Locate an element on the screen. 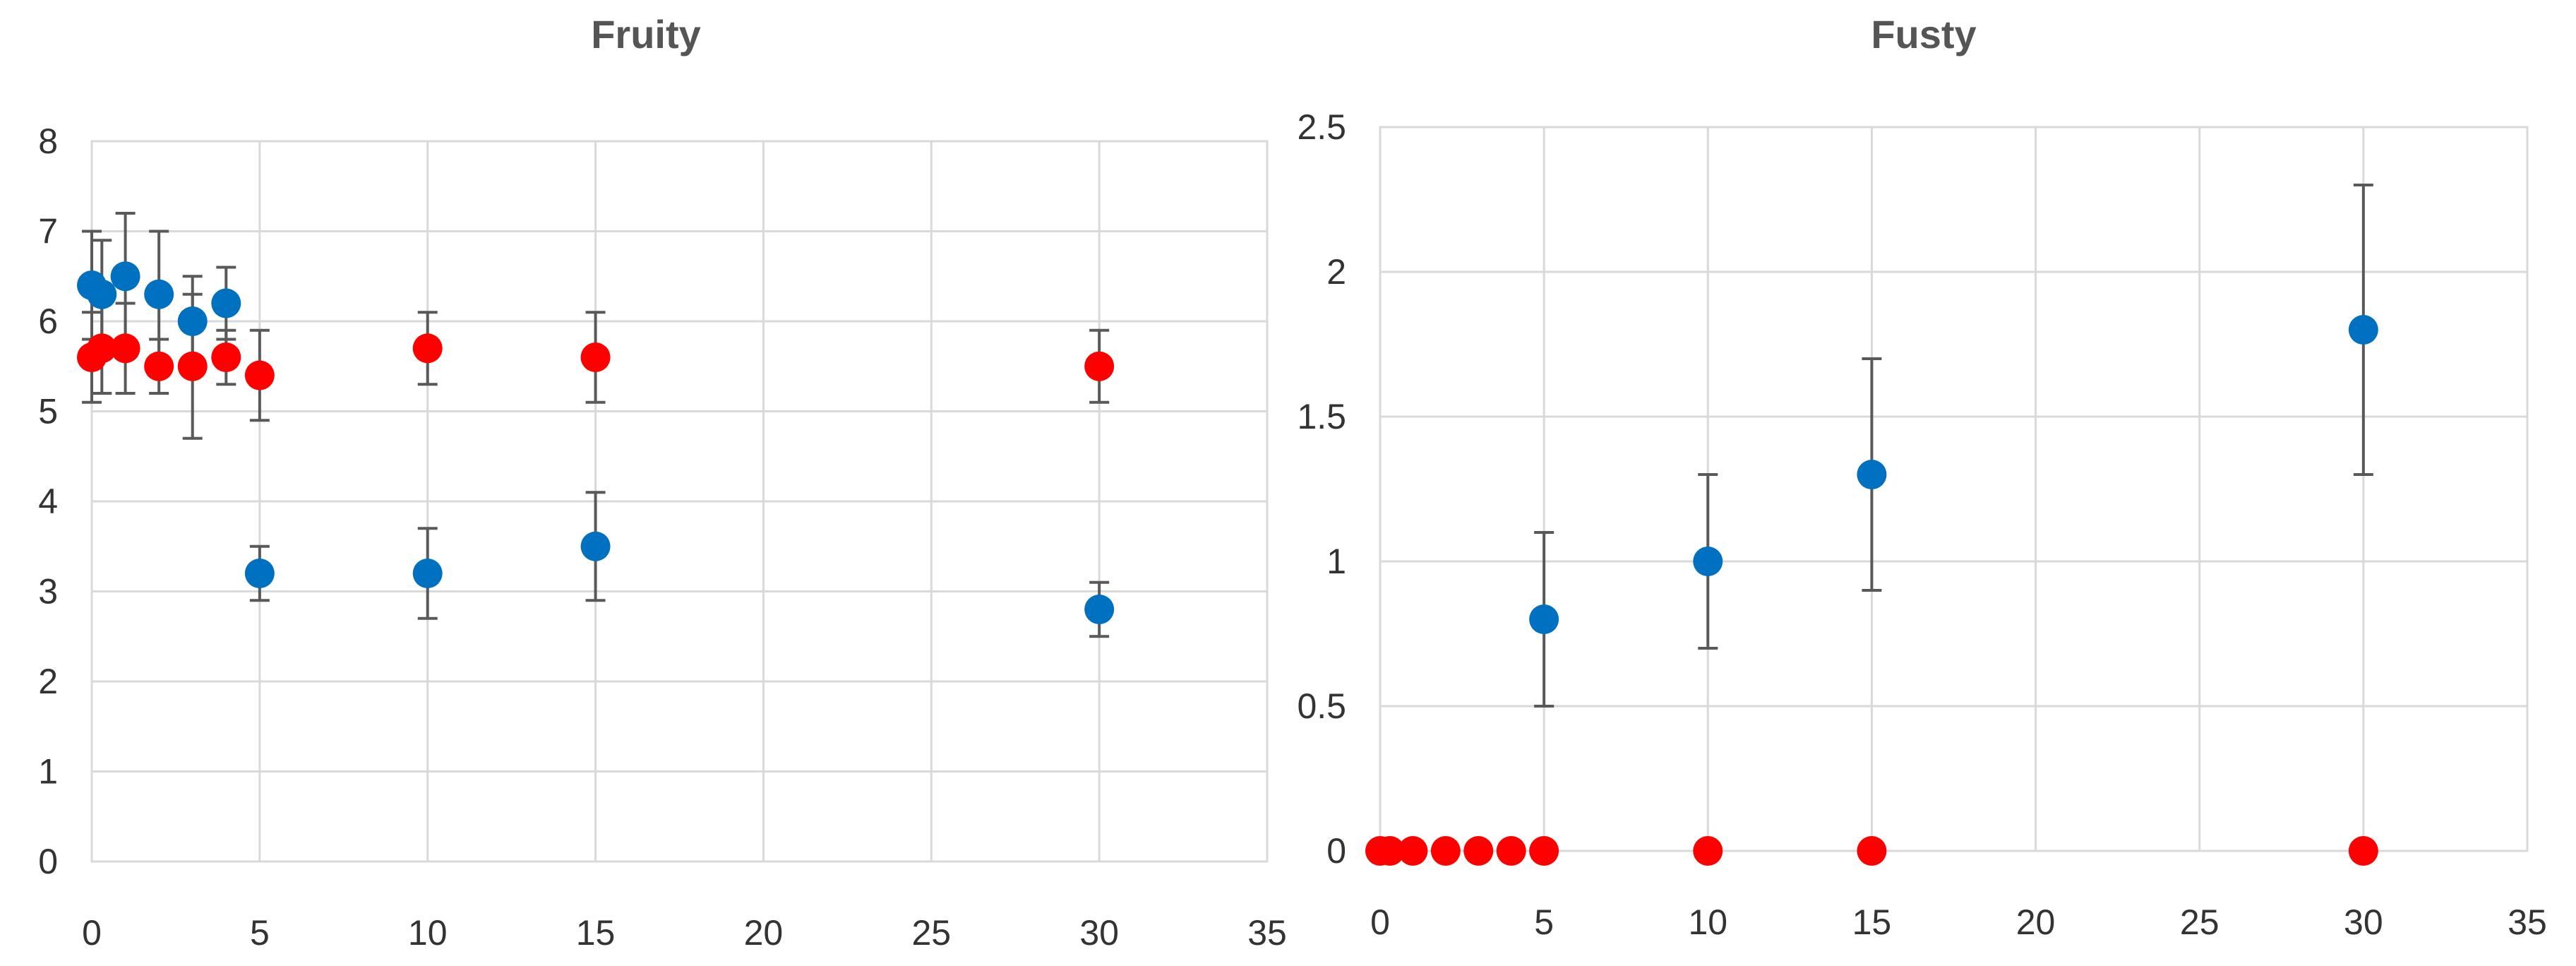 The image size is (2576, 966). fruity-x-tick-label: 10 is located at coordinates (428, 933).